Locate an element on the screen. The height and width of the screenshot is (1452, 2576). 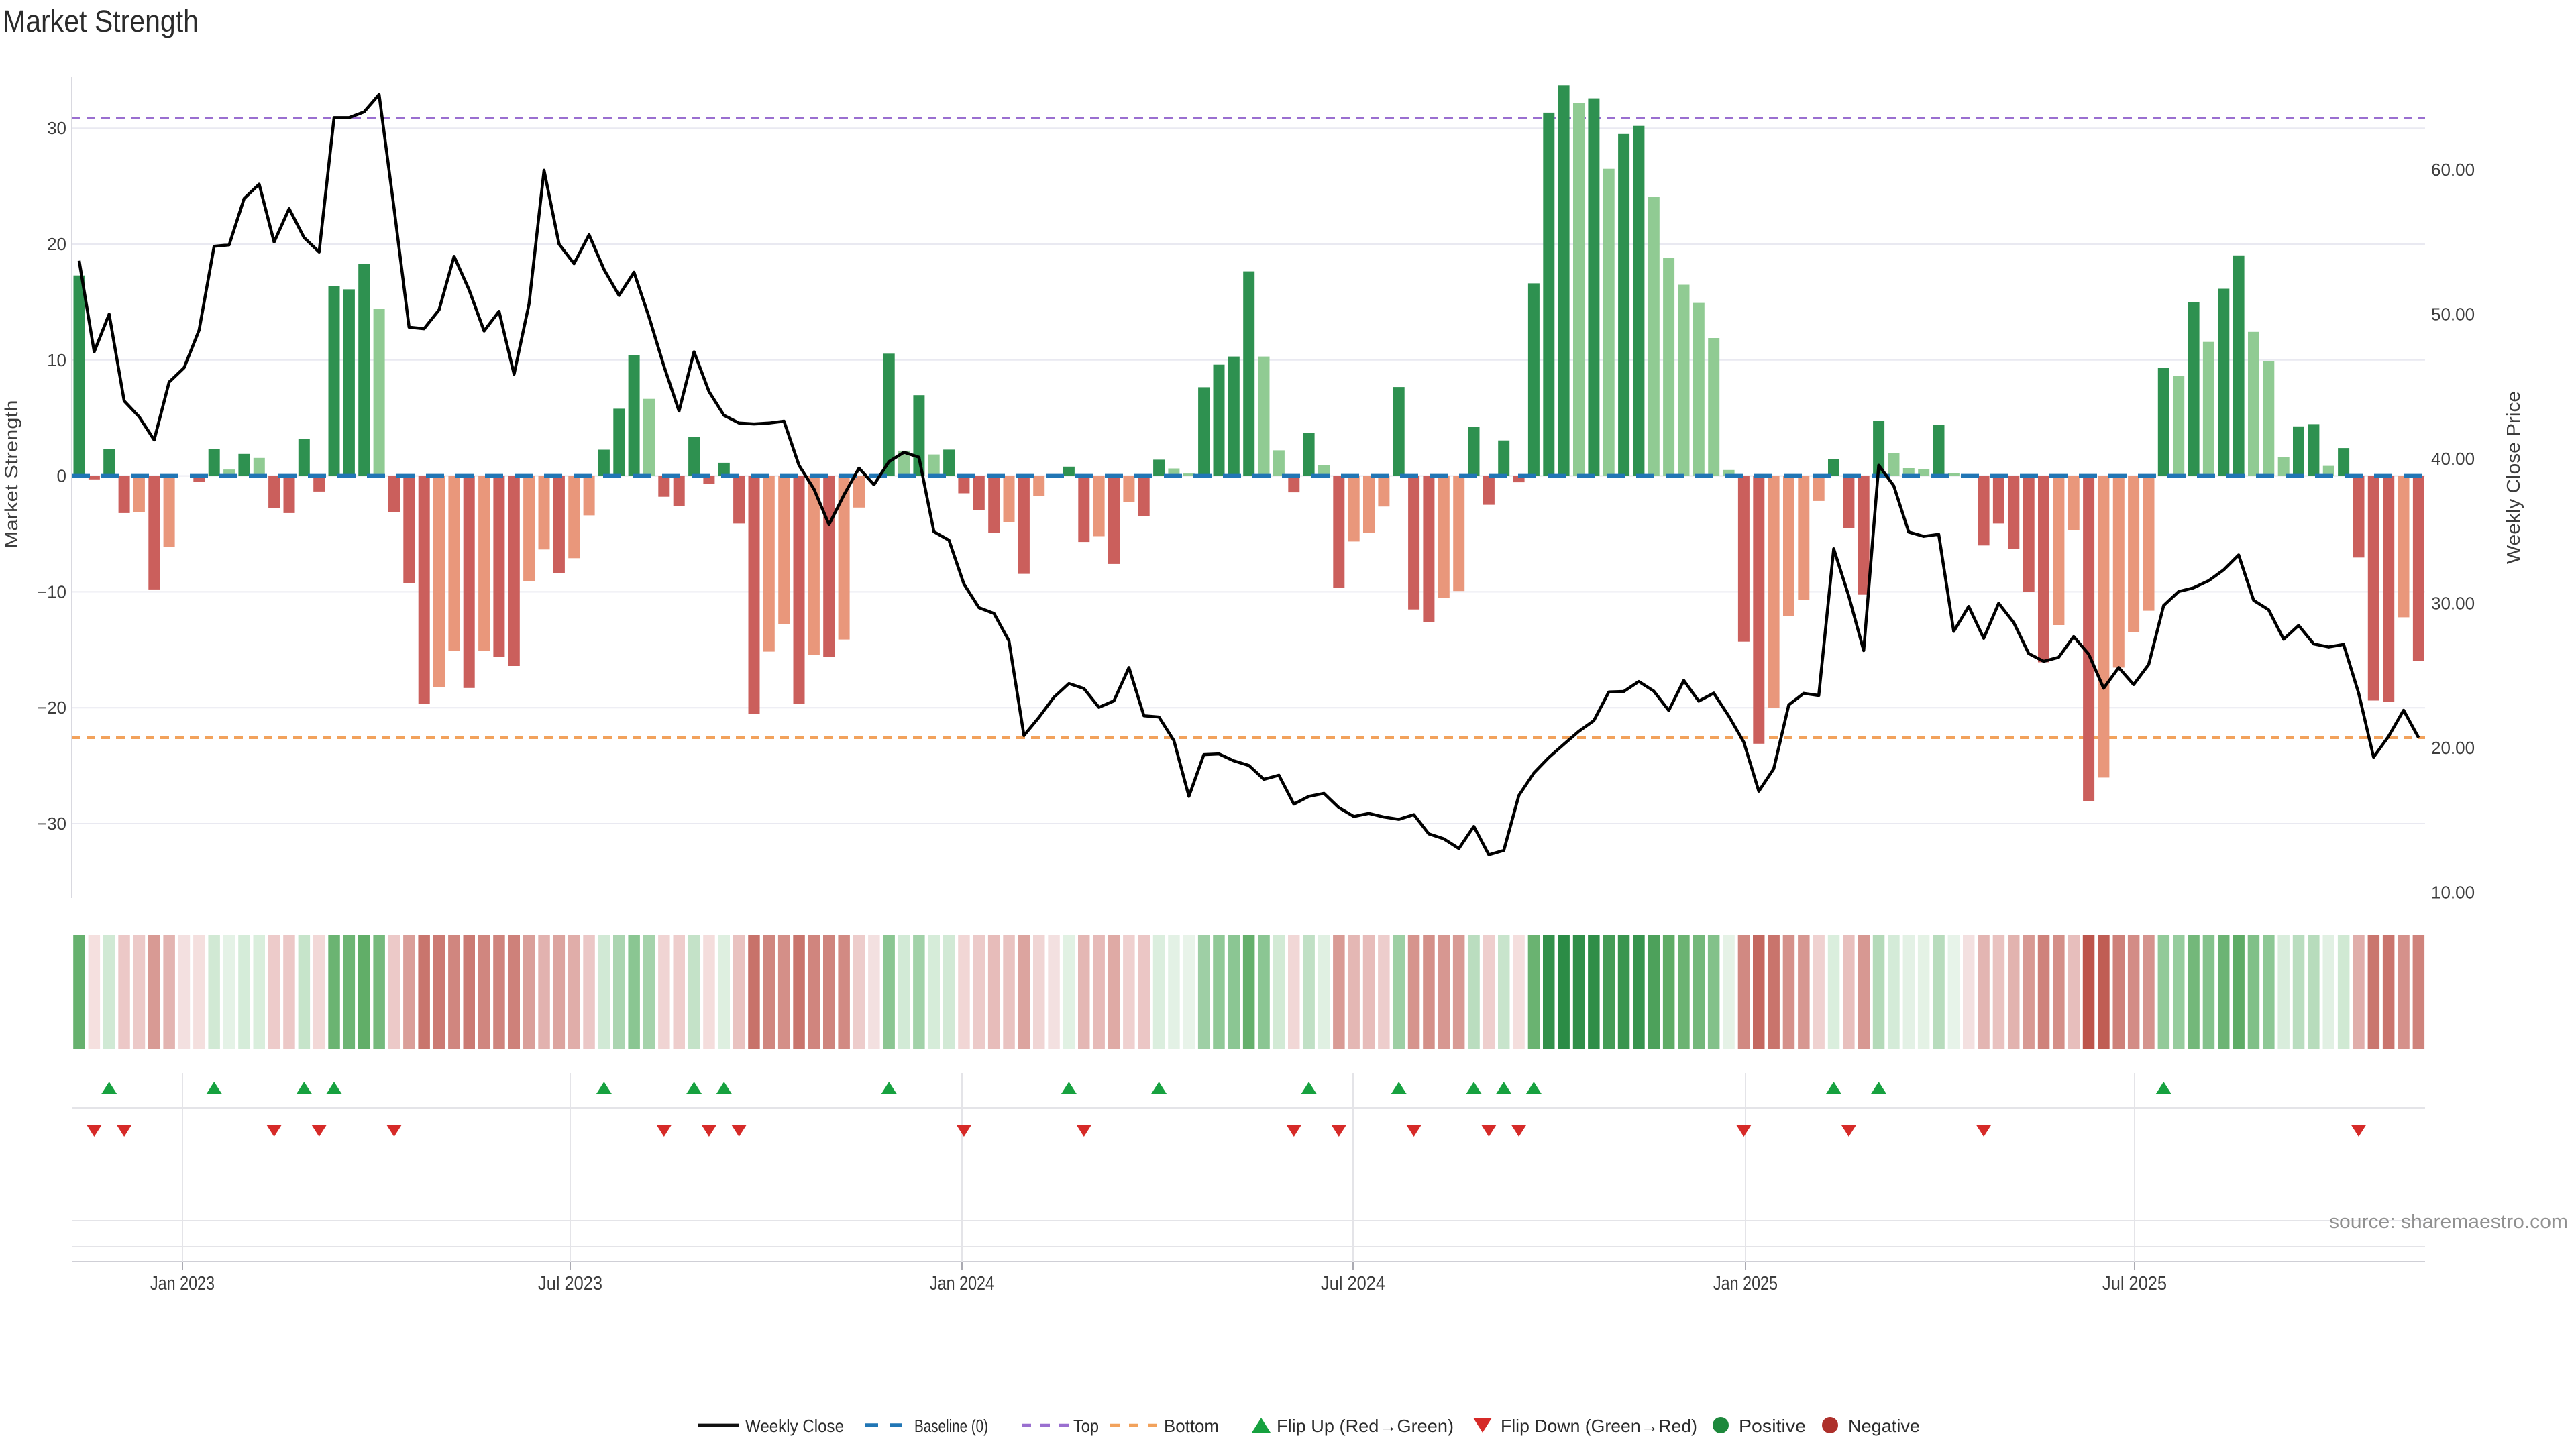
svg-text: −20 is located at coordinates (51, 707).